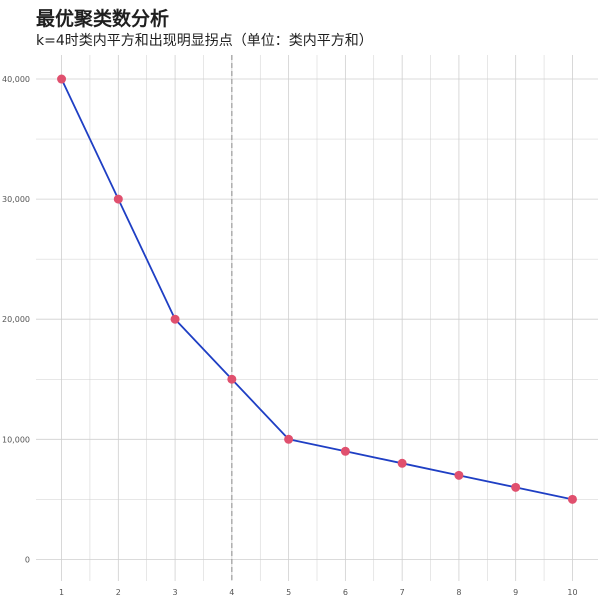  I want to click on x-tick-label: 2, so click(118, 592).